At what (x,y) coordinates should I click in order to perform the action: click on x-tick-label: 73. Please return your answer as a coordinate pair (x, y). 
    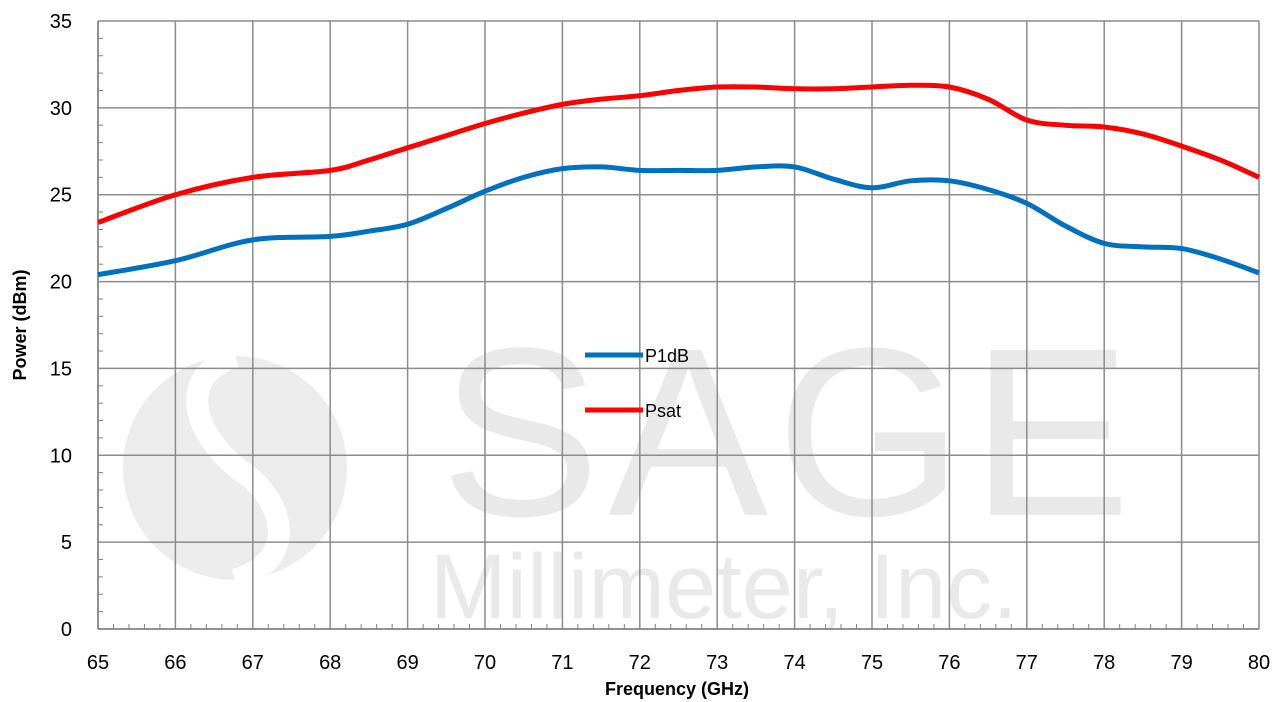
    Looking at the image, I should click on (717, 663).